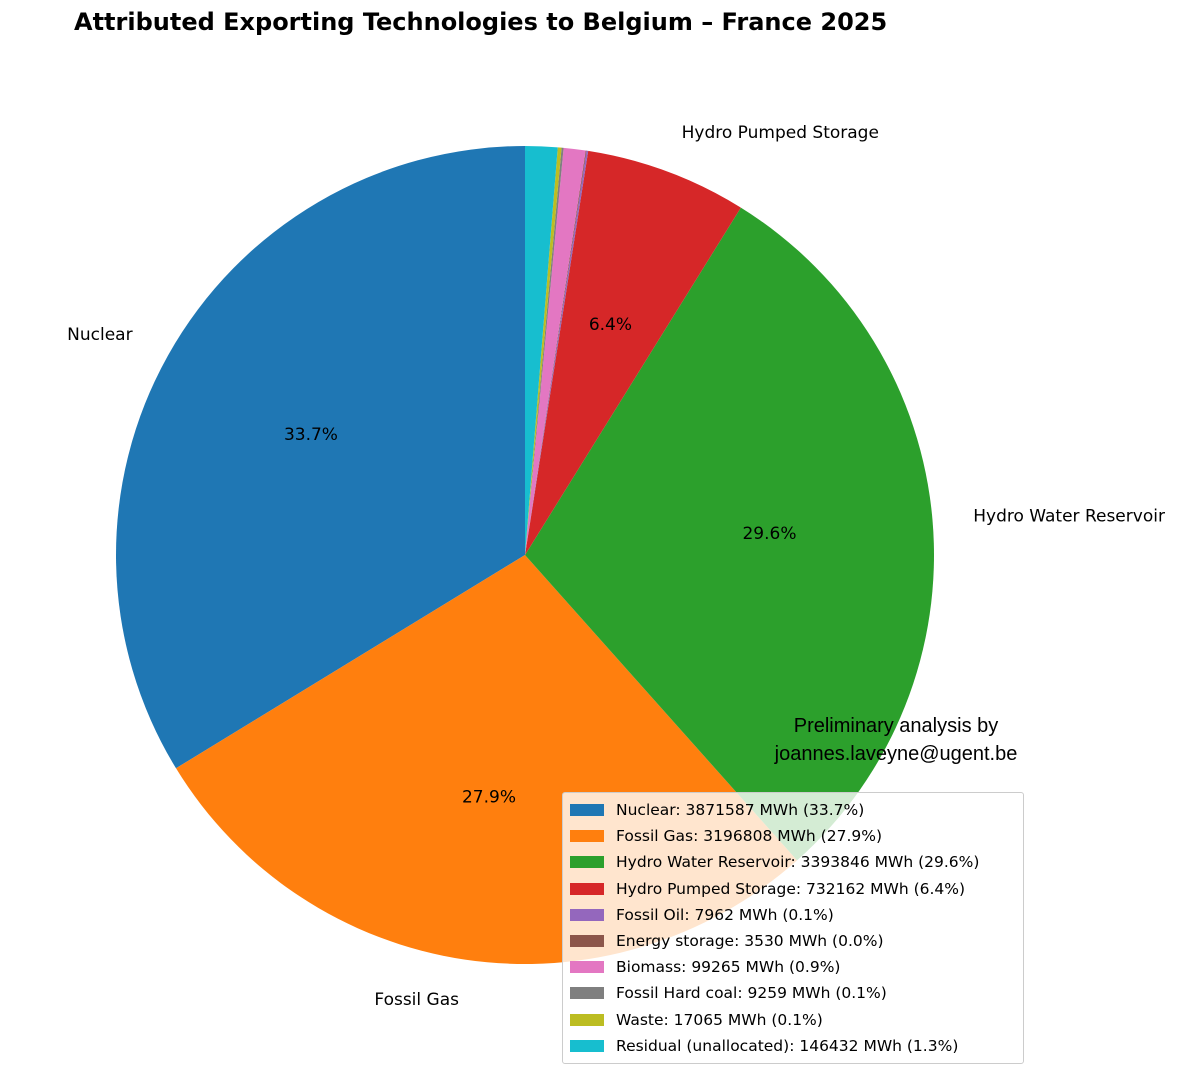  What do you see at coordinates (489, 798) in the screenshot?
I see `pie-percent-label: 27.9%` at bounding box center [489, 798].